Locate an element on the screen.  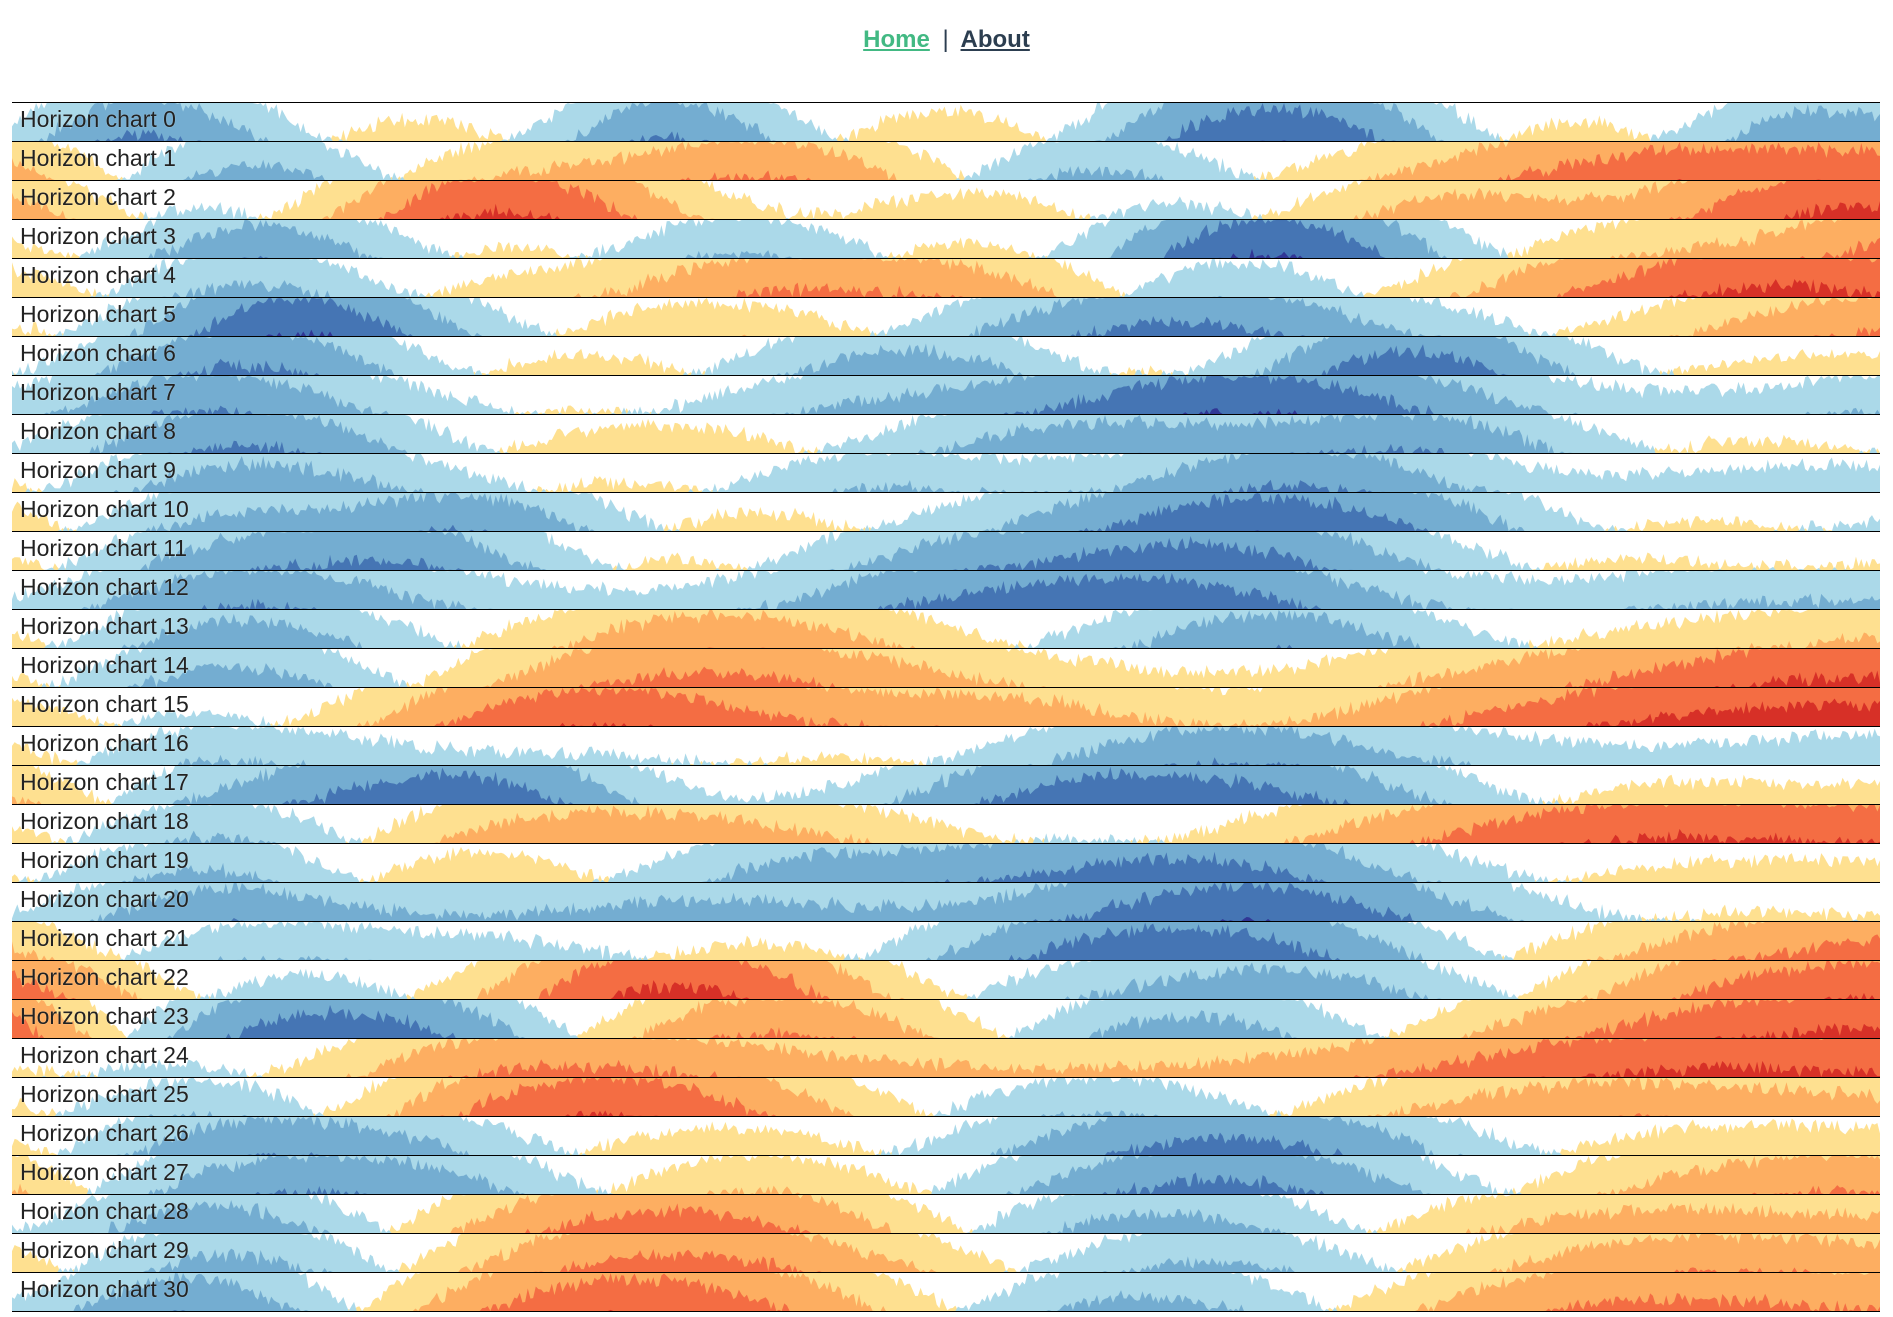
horizon-chart-row: Horizon chart 1 is located at coordinates (946, 161).